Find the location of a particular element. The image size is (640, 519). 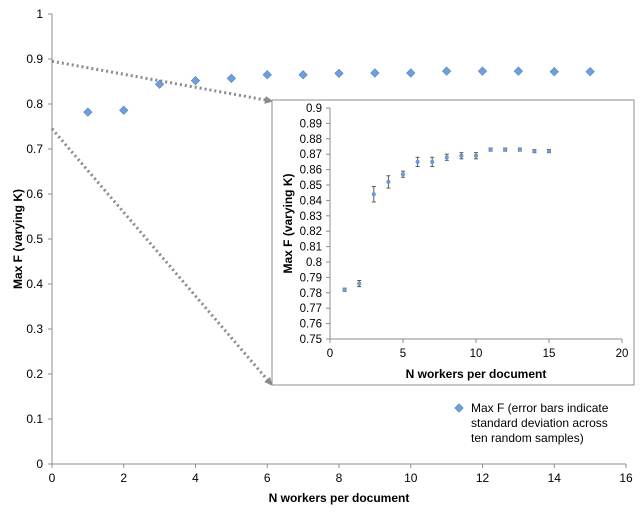

inset-y-tick-label: 0.83 is located at coordinates (311, 217).